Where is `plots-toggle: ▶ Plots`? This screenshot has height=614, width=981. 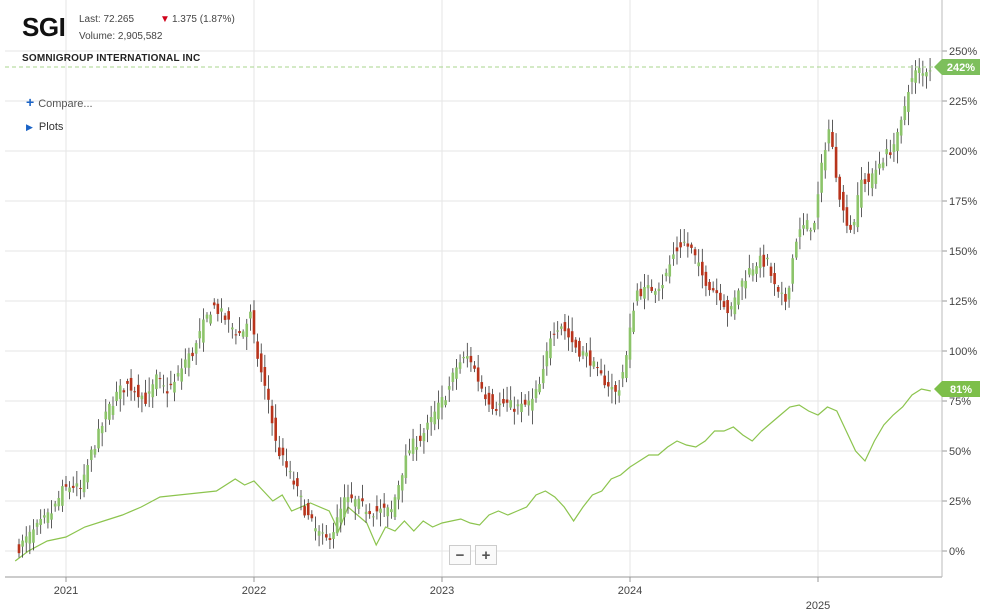 plots-toggle: ▶ Plots is located at coordinates (44, 127).